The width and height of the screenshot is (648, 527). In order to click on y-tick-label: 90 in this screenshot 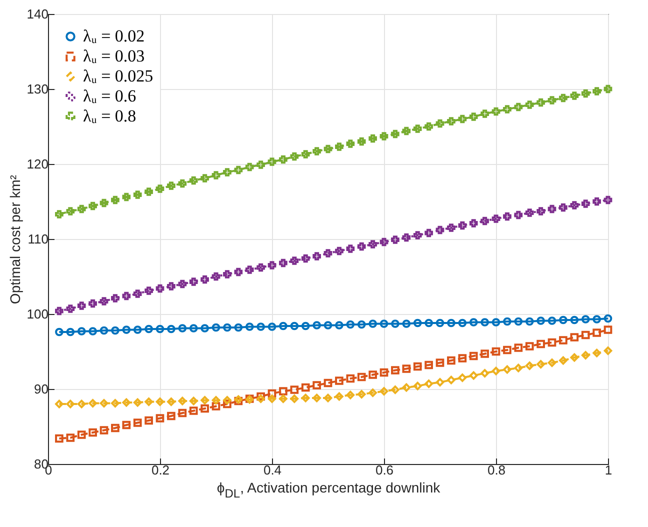, I will do `click(41, 389)`.